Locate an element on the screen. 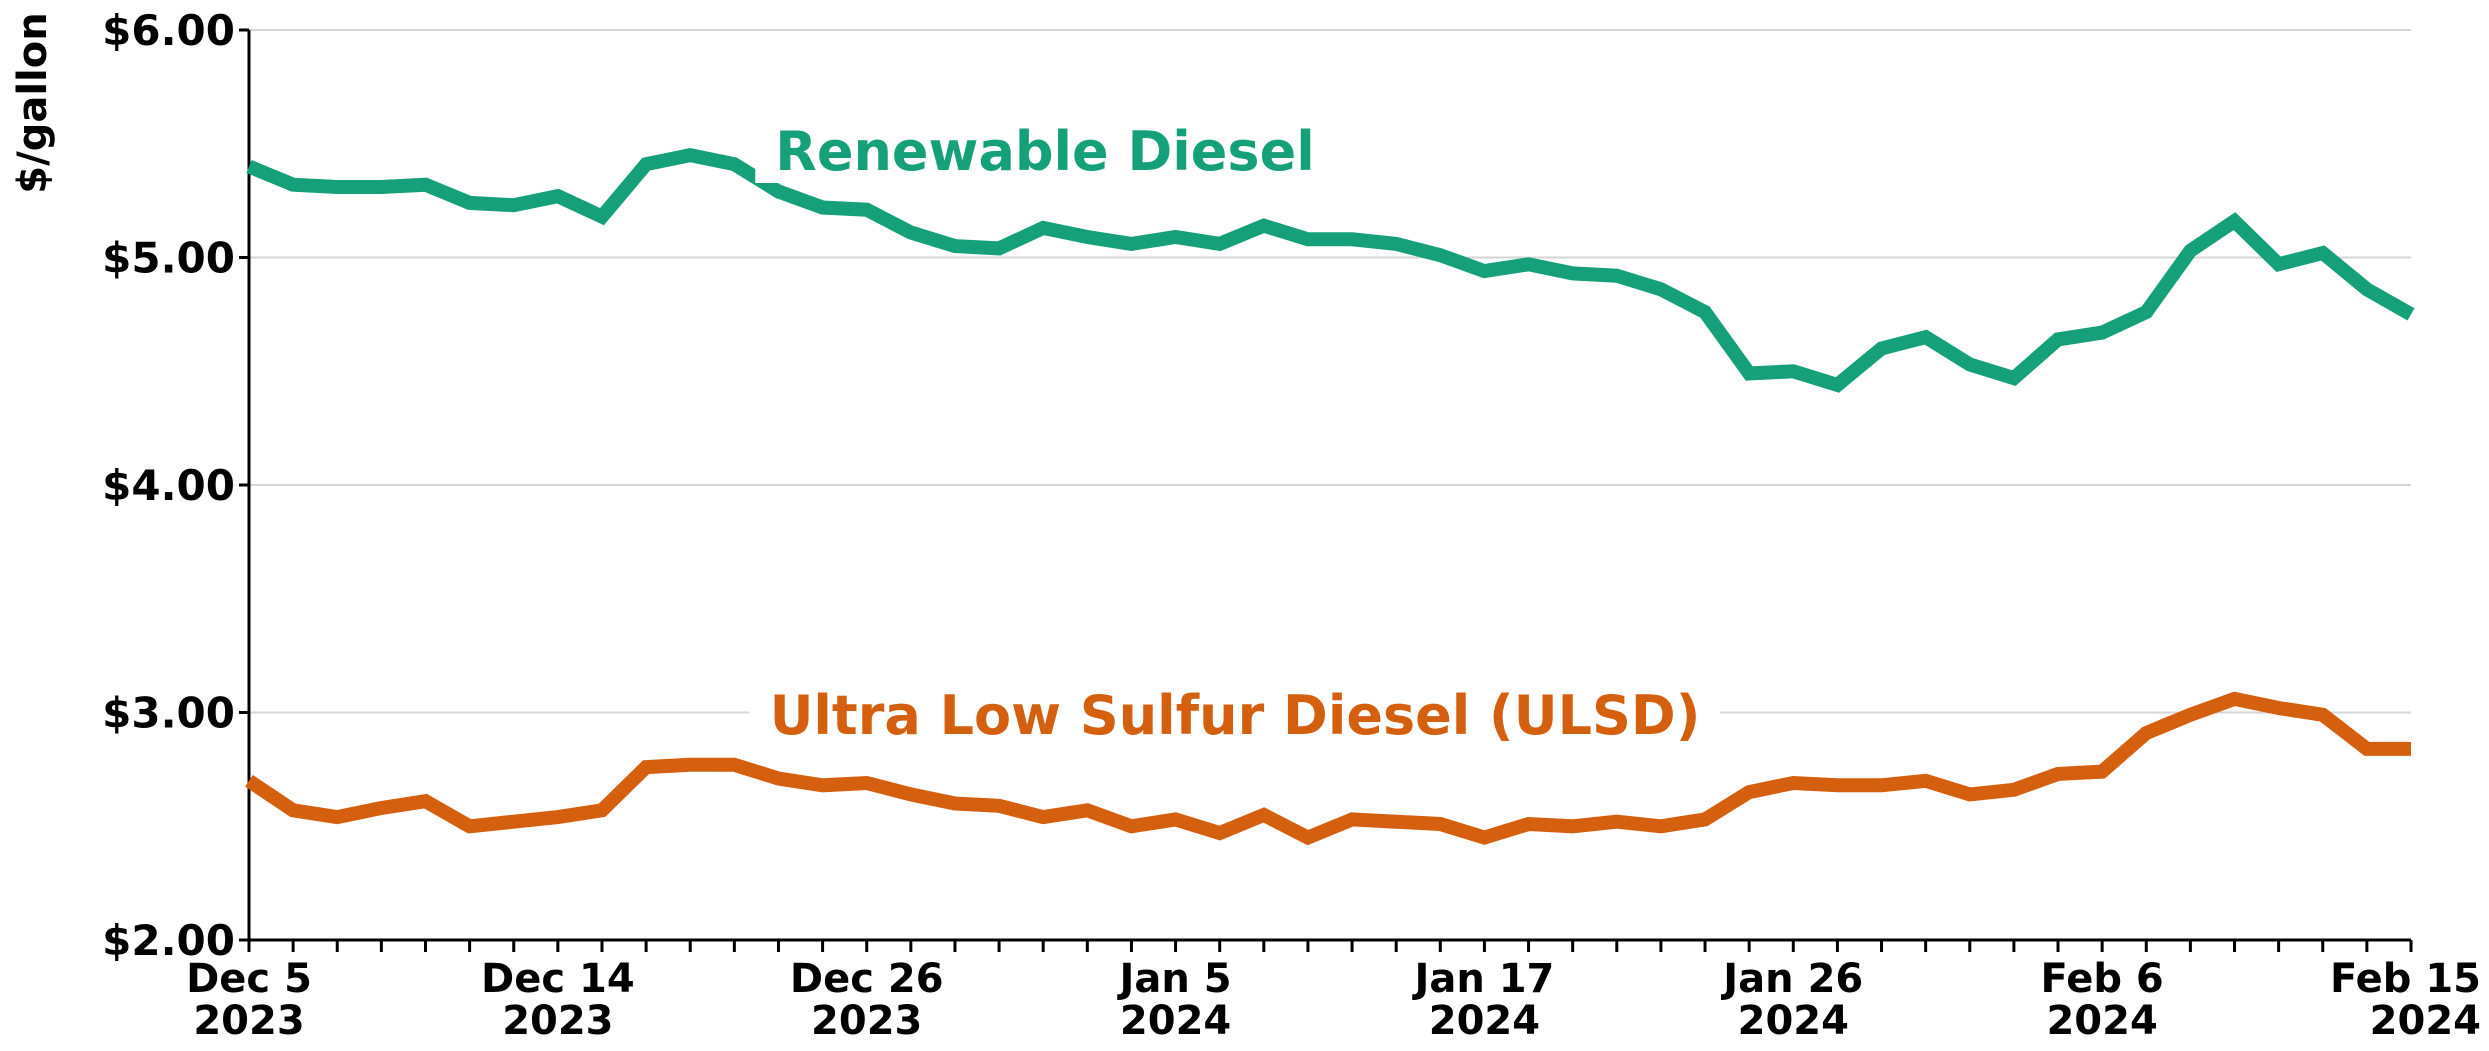 The height and width of the screenshot is (1051, 2489). y-axis-label: $/gallon is located at coordinates (33, 102).